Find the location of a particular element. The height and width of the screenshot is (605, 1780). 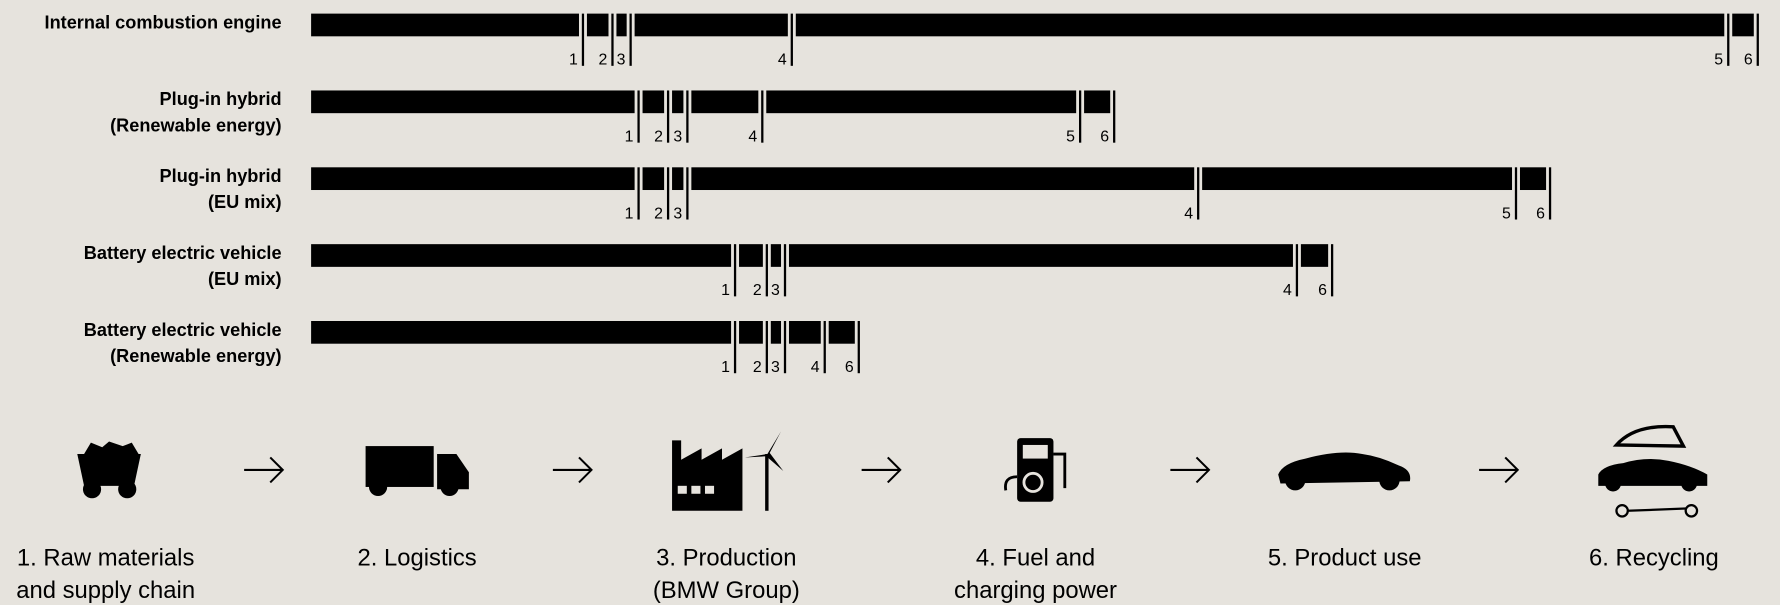

icon-product-use is located at coordinates (1344, 471).